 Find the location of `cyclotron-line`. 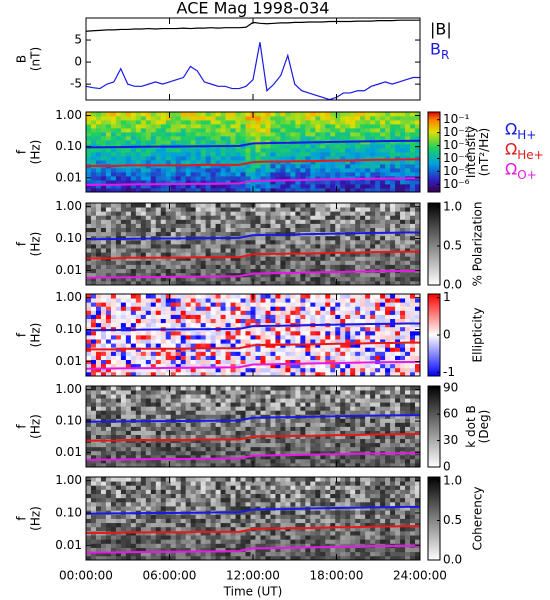

cyclotron-line is located at coordinates (253, 181).